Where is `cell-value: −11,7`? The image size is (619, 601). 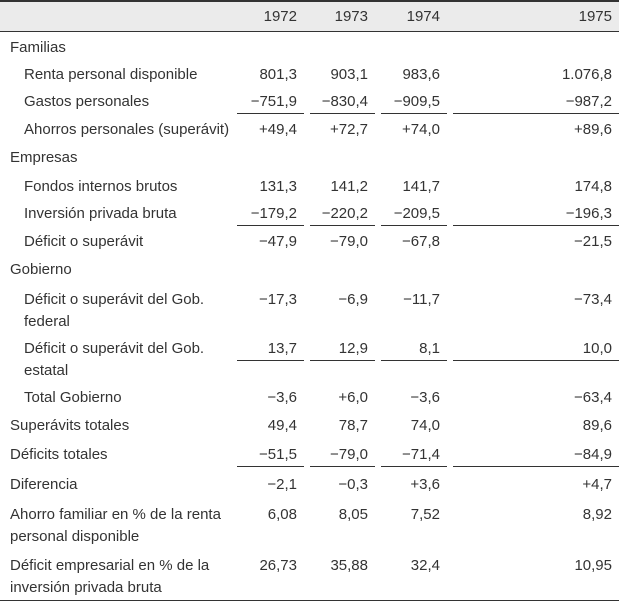 cell-value: −11,7 is located at coordinates (421, 299).